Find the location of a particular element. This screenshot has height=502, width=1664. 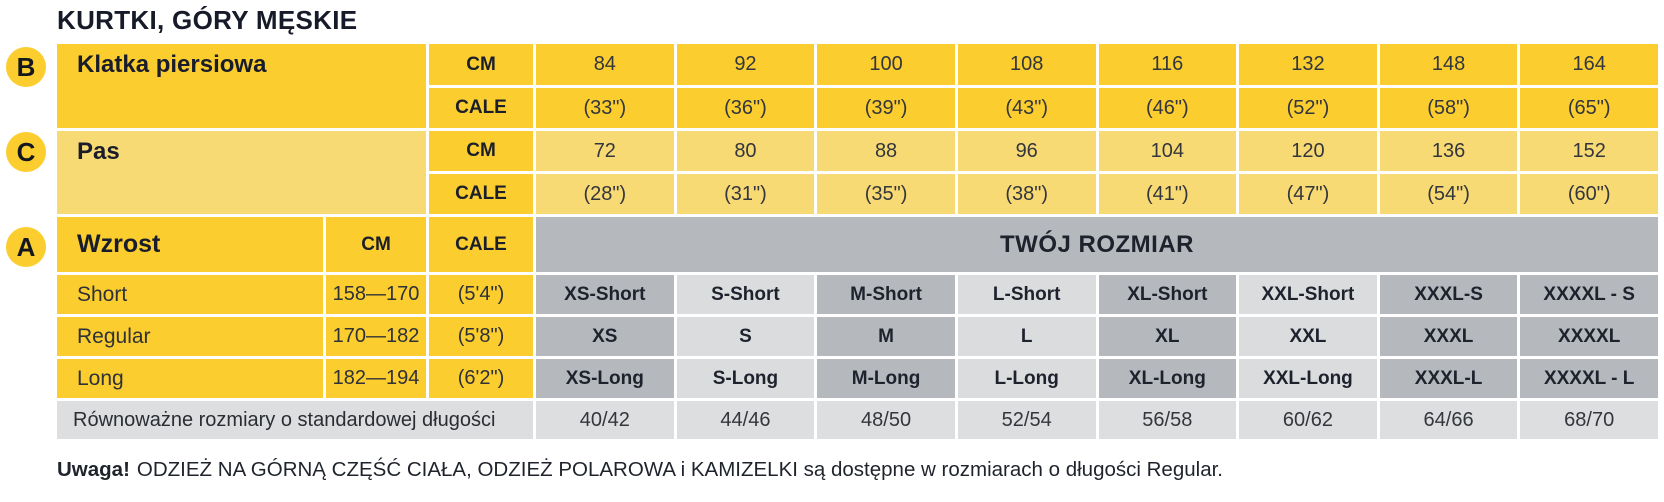

height-header-row: Wzrost CM CALE TWÓJ ROZMIAR is located at coordinates (857, 244).